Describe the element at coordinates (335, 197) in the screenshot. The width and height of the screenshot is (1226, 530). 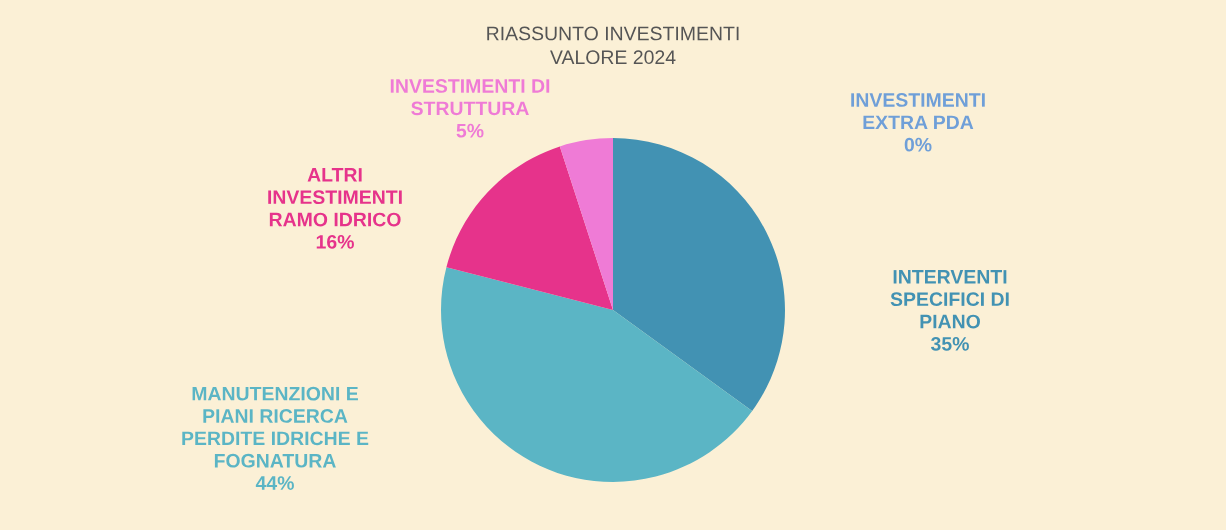
I see `slice-label: ALTRI INVESTIMENTI RAMO IDRICO` at that location.